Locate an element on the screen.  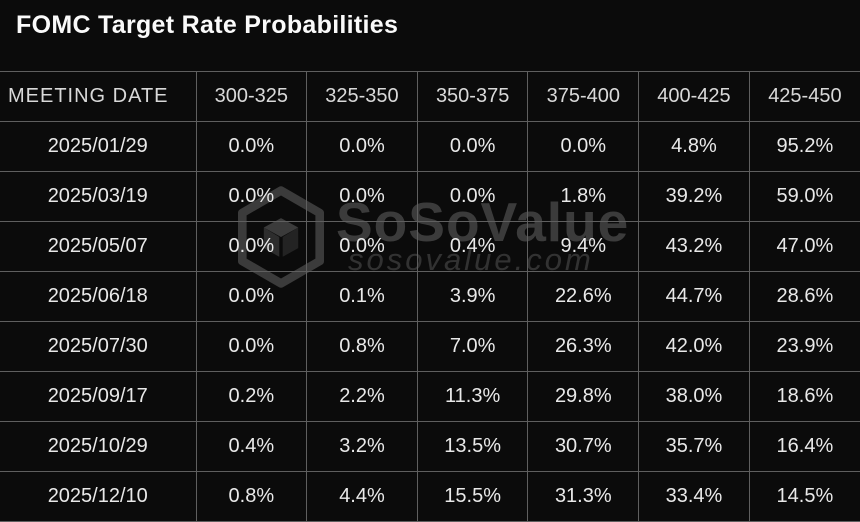
column-header-rate-range: 350-375 is located at coordinates (472, 96).